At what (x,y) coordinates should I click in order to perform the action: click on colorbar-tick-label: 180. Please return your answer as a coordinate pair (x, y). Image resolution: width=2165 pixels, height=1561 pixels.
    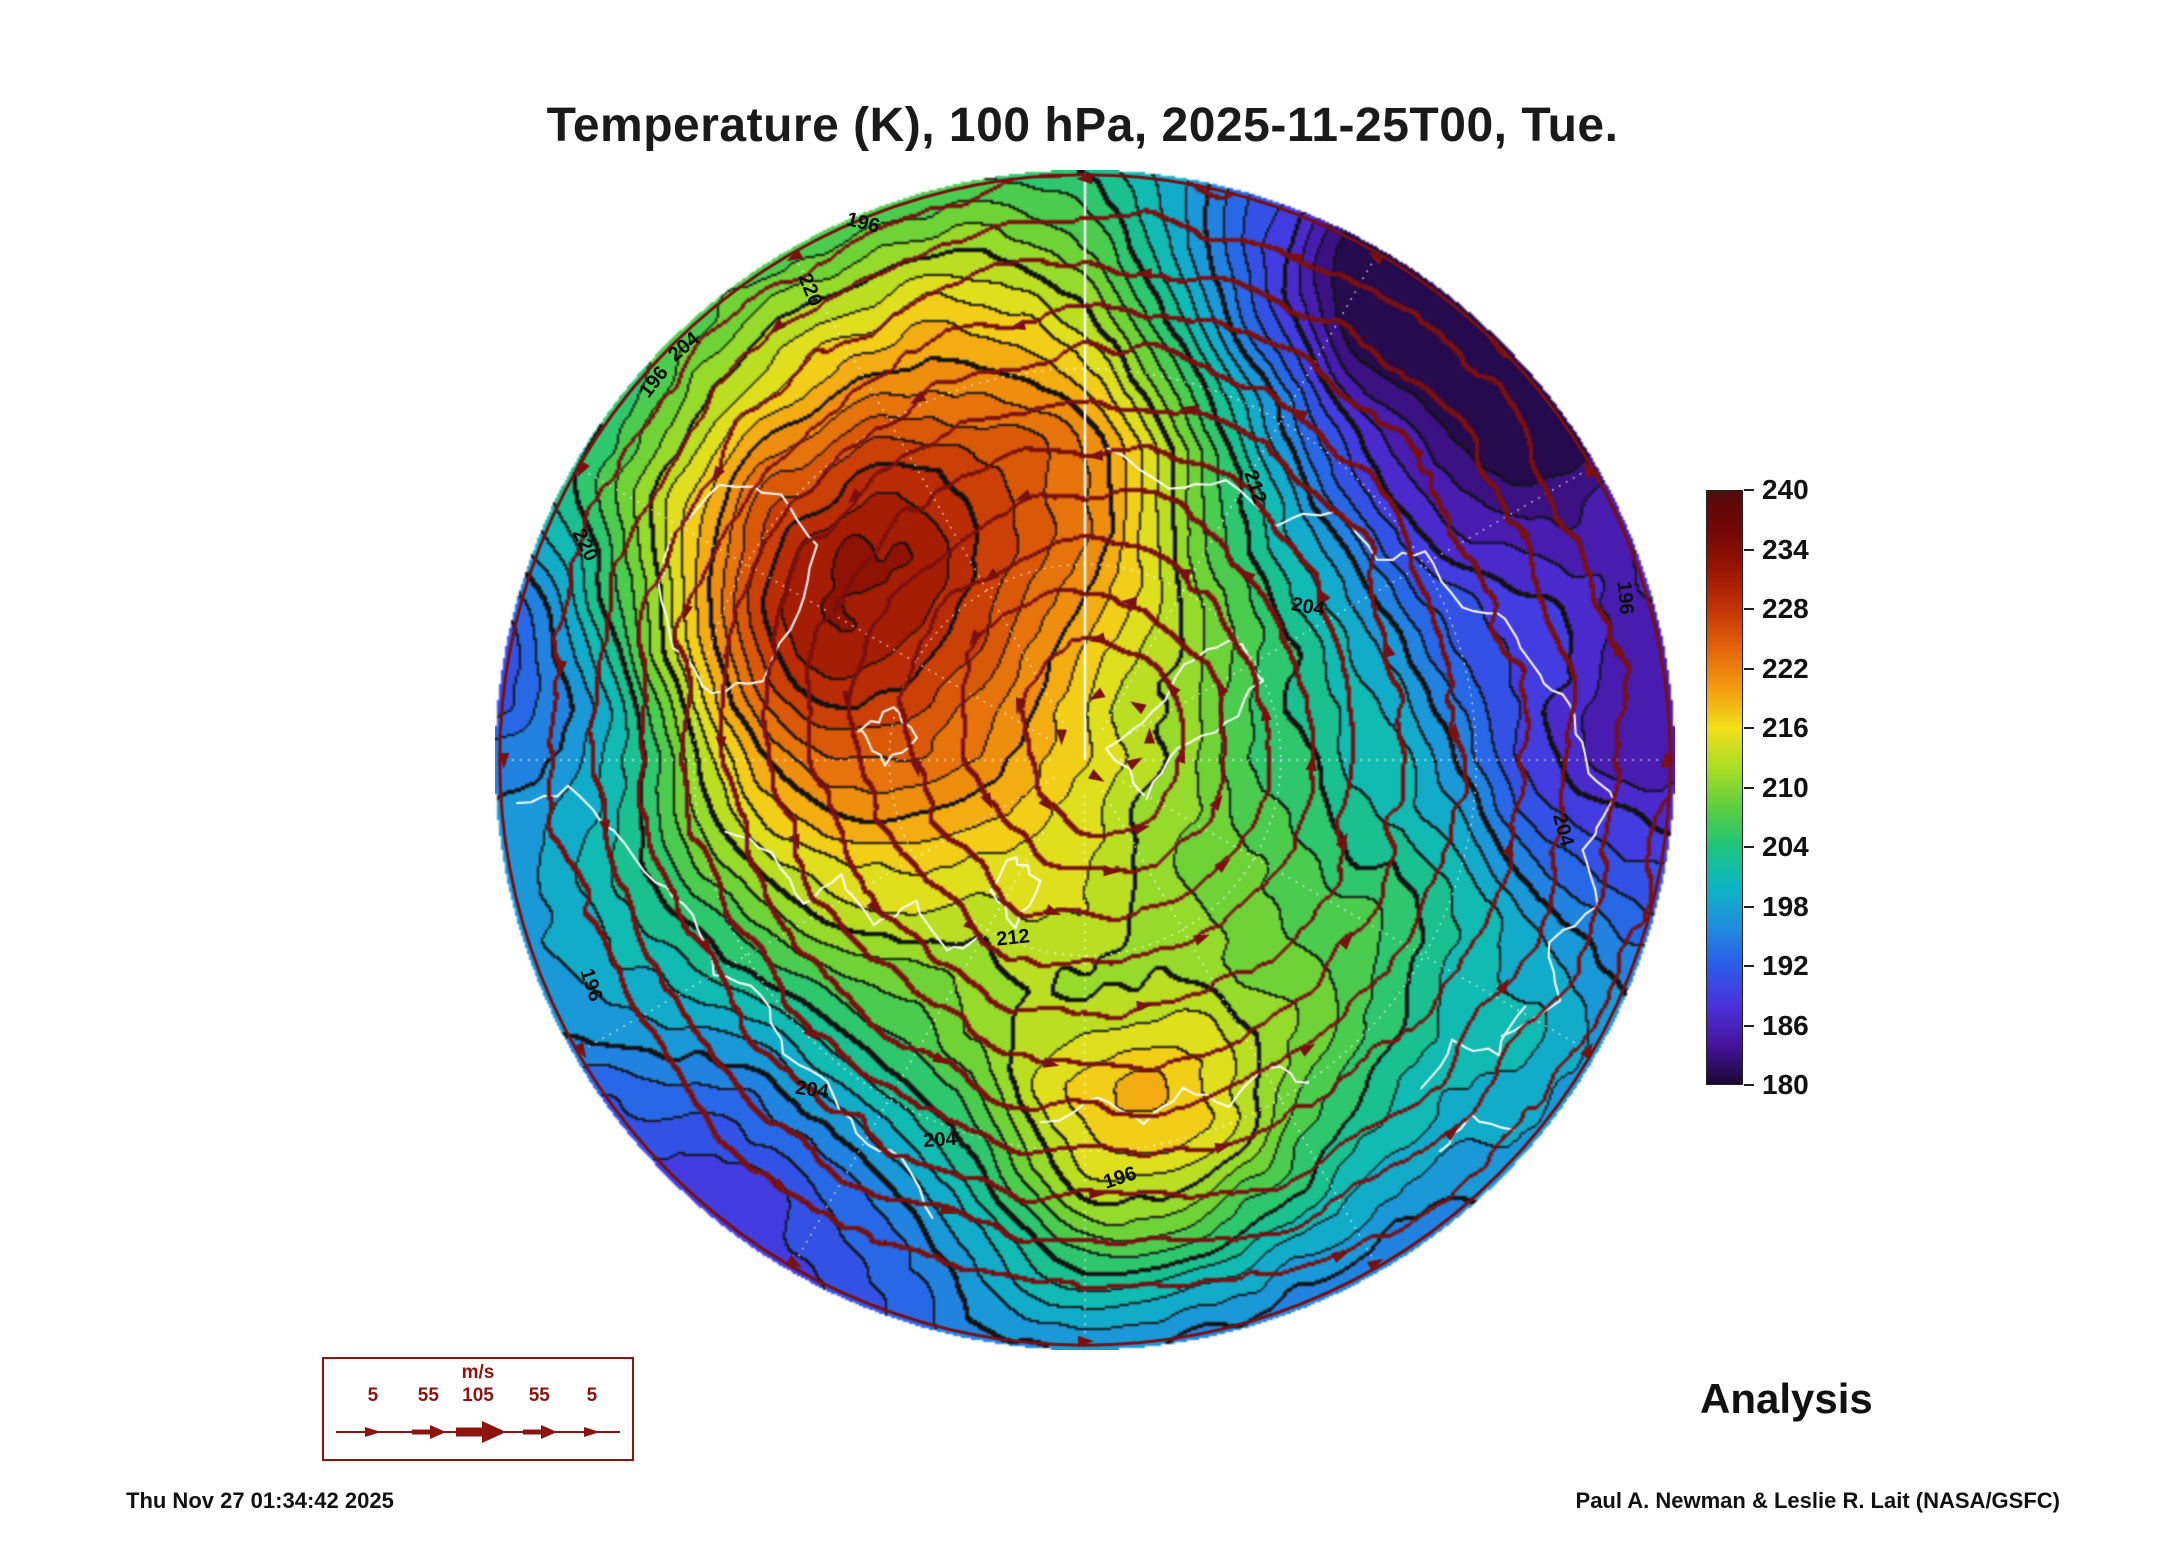
    Looking at the image, I should click on (1785, 1084).